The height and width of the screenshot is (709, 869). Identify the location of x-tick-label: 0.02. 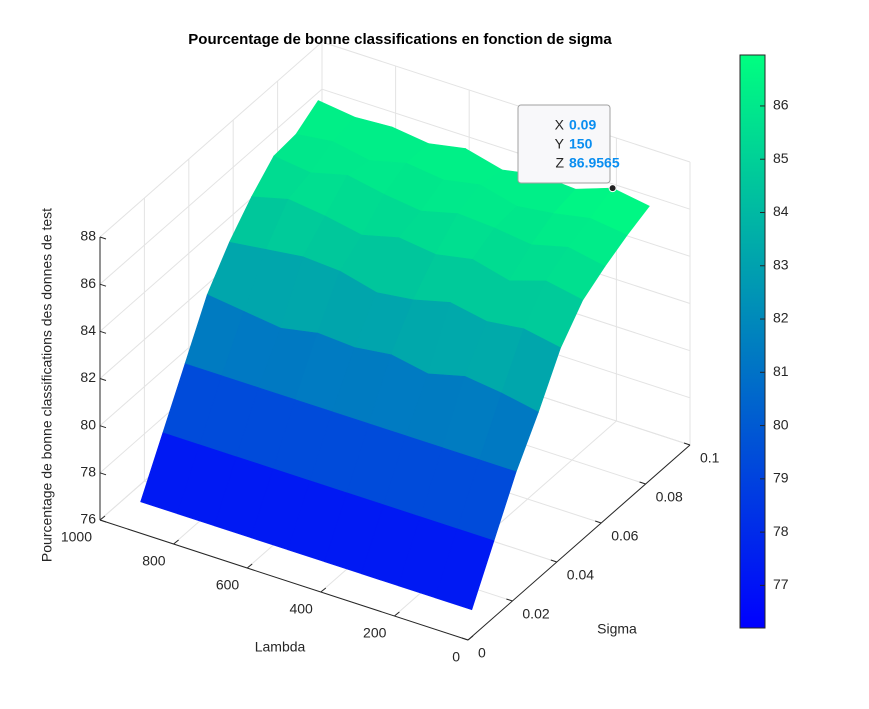
(535, 614).